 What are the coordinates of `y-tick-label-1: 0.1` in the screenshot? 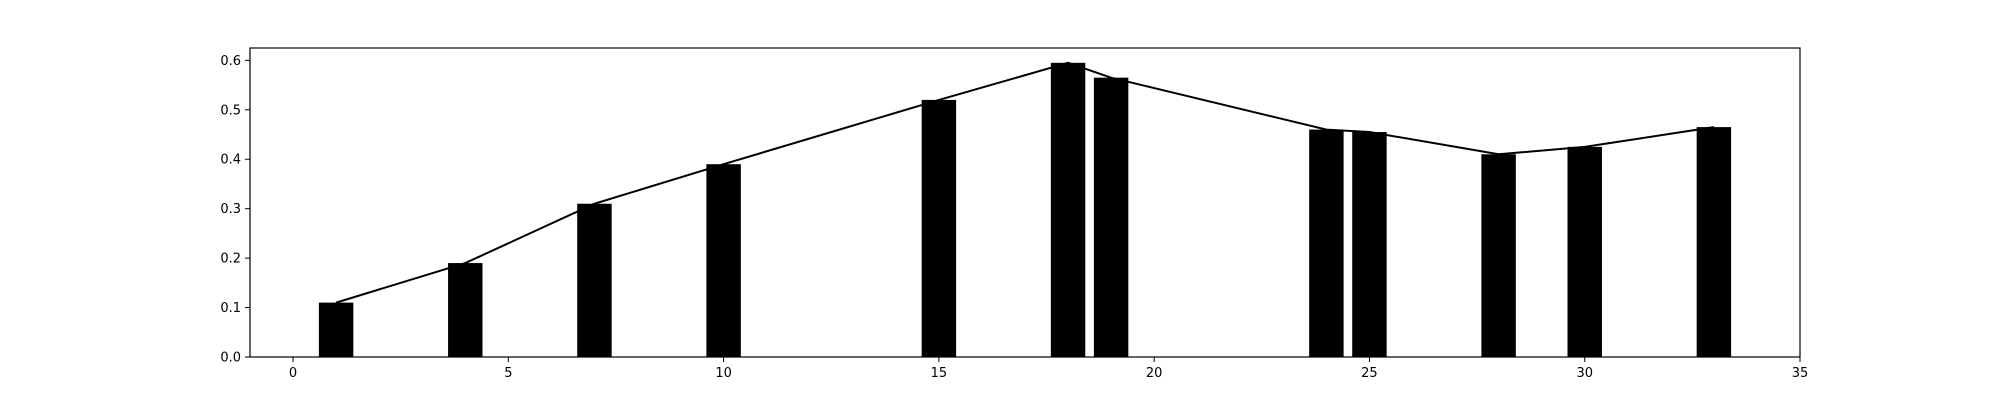 It's located at (230, 308).